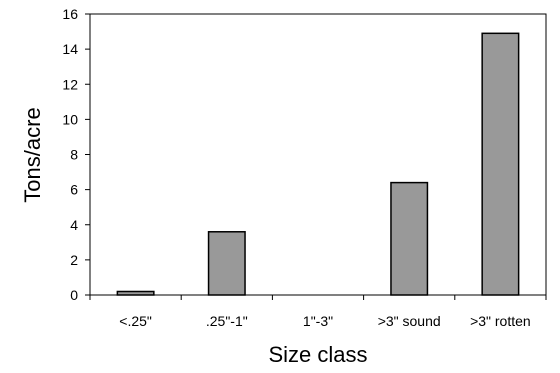 The image size is (560, 373). I want to click on y-tick-label: 12, so click(70, 84).